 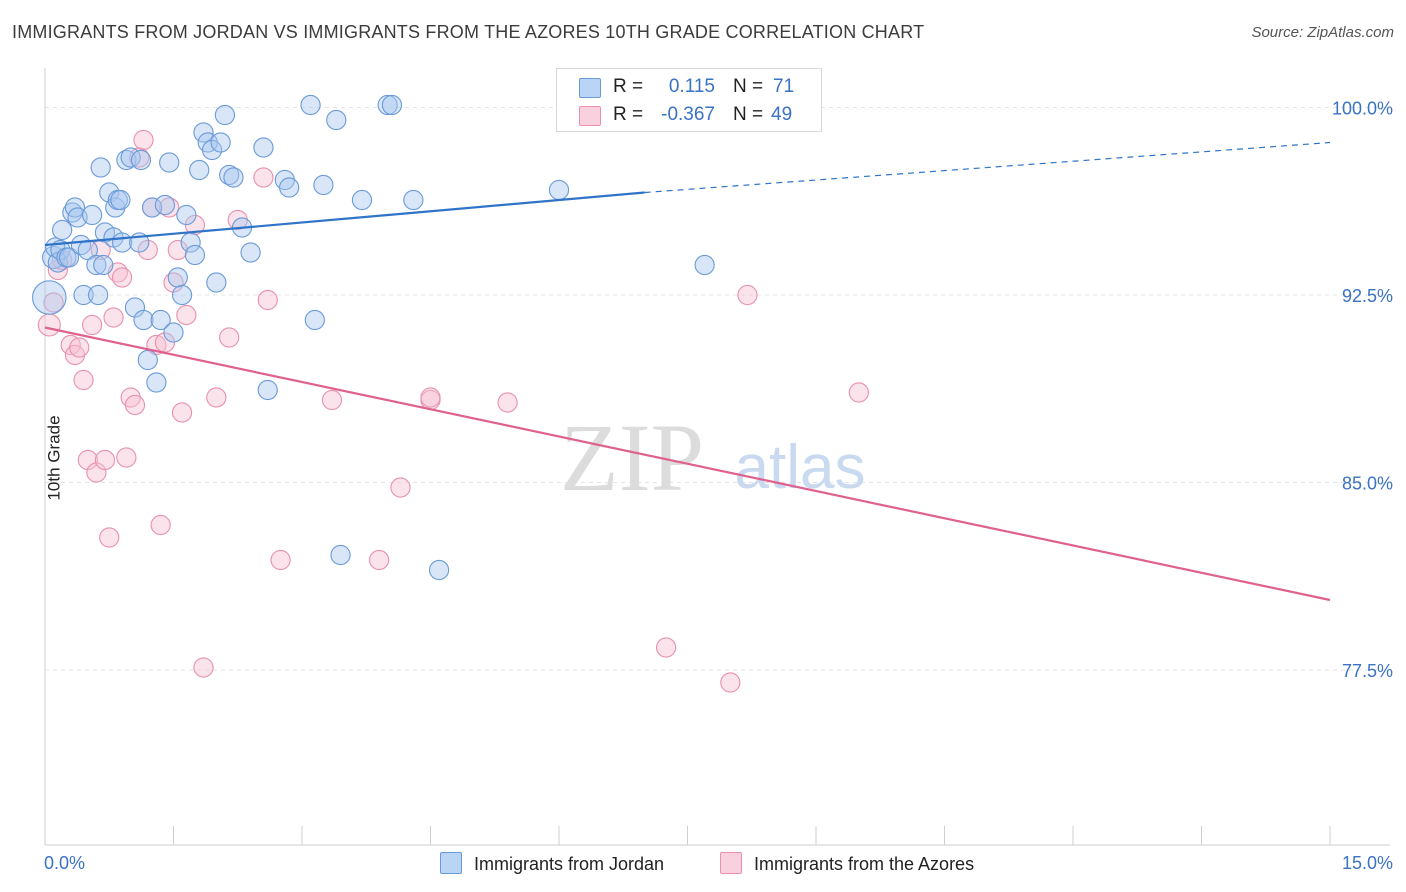 What do you see at coordinates (451, 863) in the screenshot?
I see `jordan-legend-swatch` at bounding box center [451, 863].